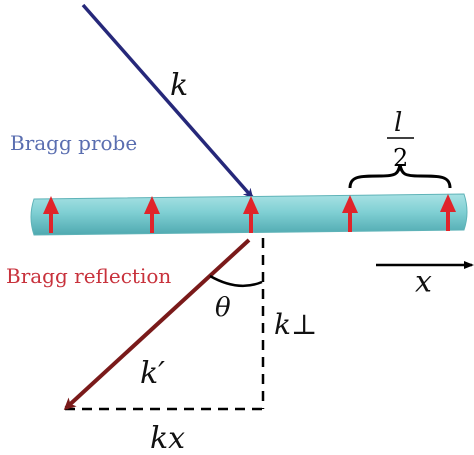 This screenshot has height=455, width=474. What do you see at coordinates (223, 308) in the screenshot?
I see `theta-label: θ` at bounding box center [223, 308].